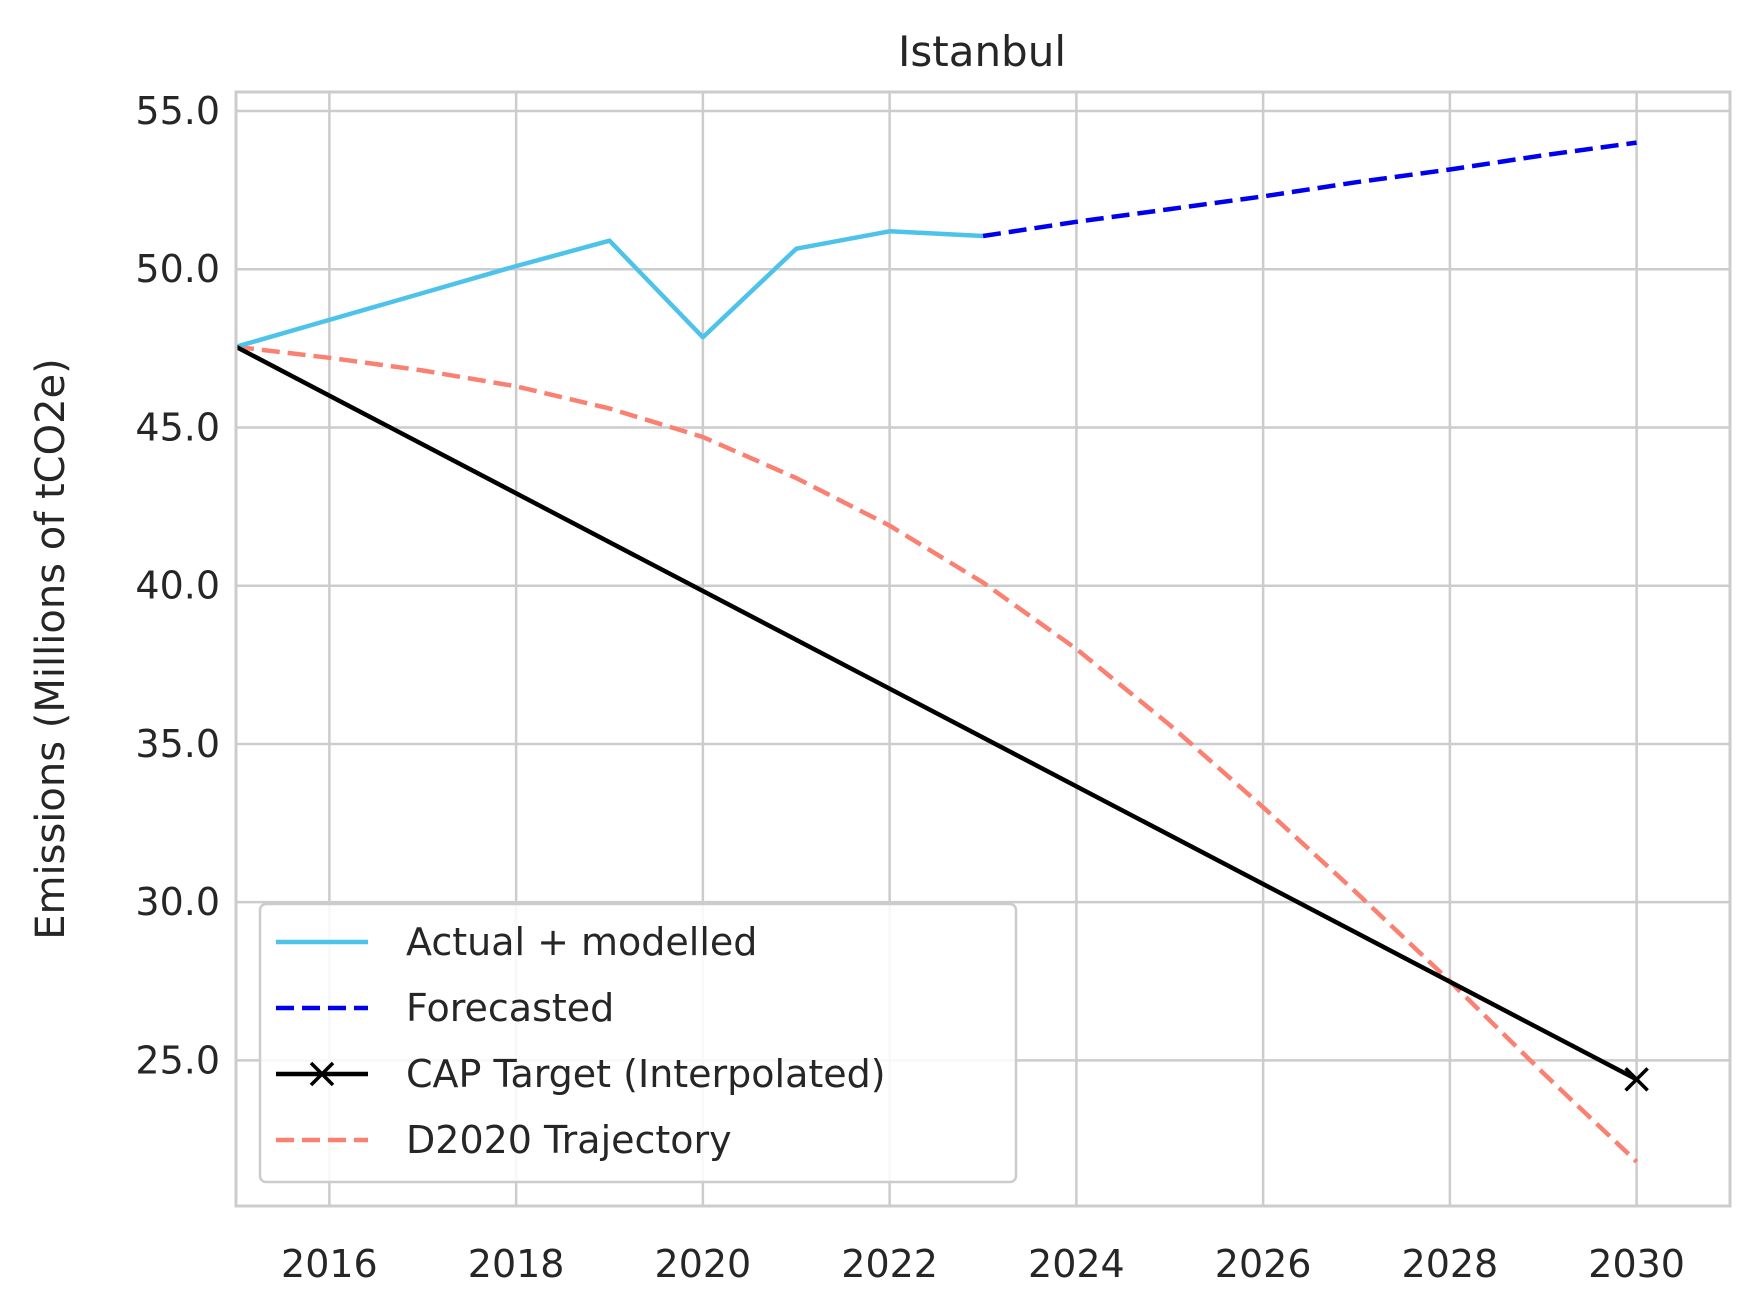 This screenshot has height=1314, width=1753. I want to click on y-tick-label: 45.0, so click(177, 427).